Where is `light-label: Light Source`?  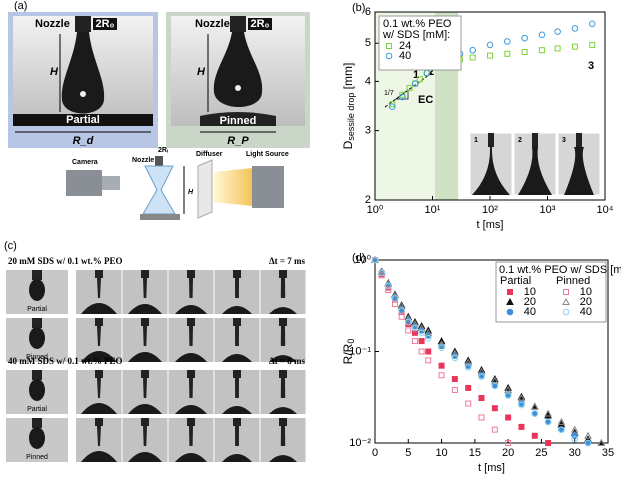 light-label: Light Source is located at coordinates (267, 154).